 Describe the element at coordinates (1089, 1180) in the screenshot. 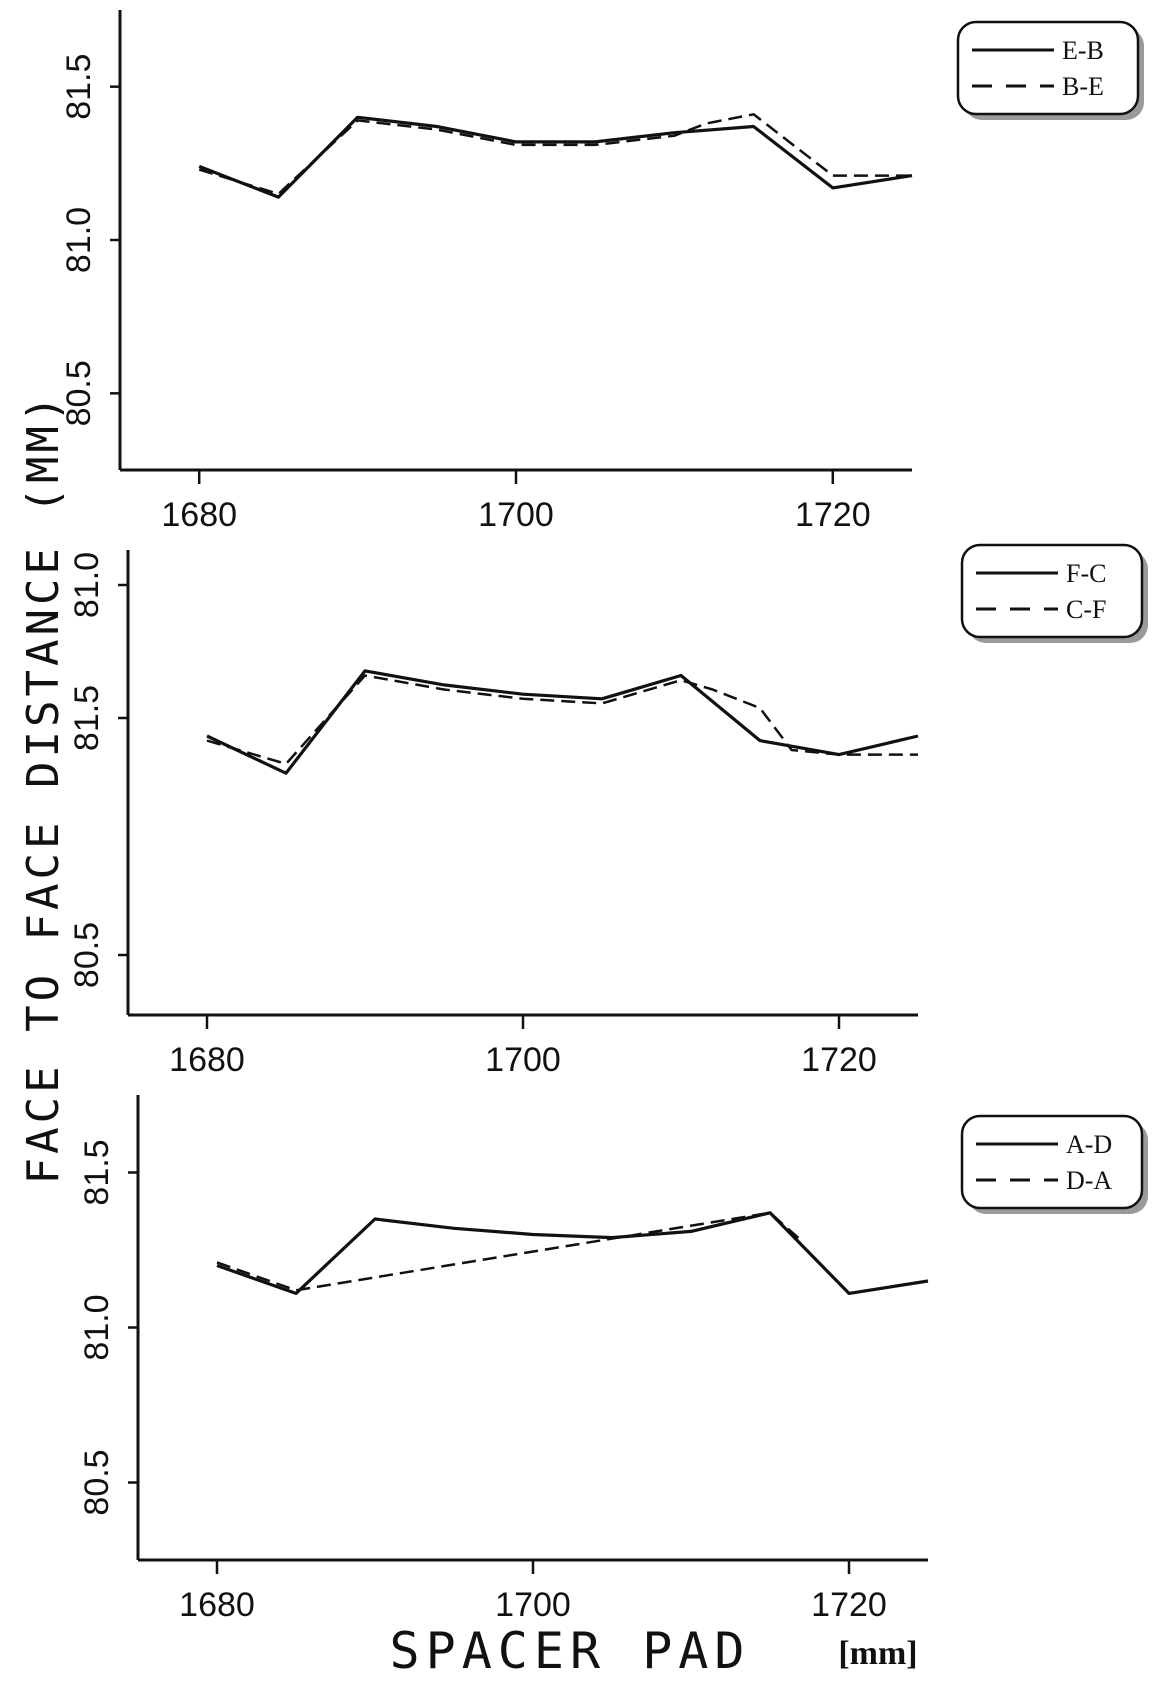

I see `legend-label: D-A` at that location.